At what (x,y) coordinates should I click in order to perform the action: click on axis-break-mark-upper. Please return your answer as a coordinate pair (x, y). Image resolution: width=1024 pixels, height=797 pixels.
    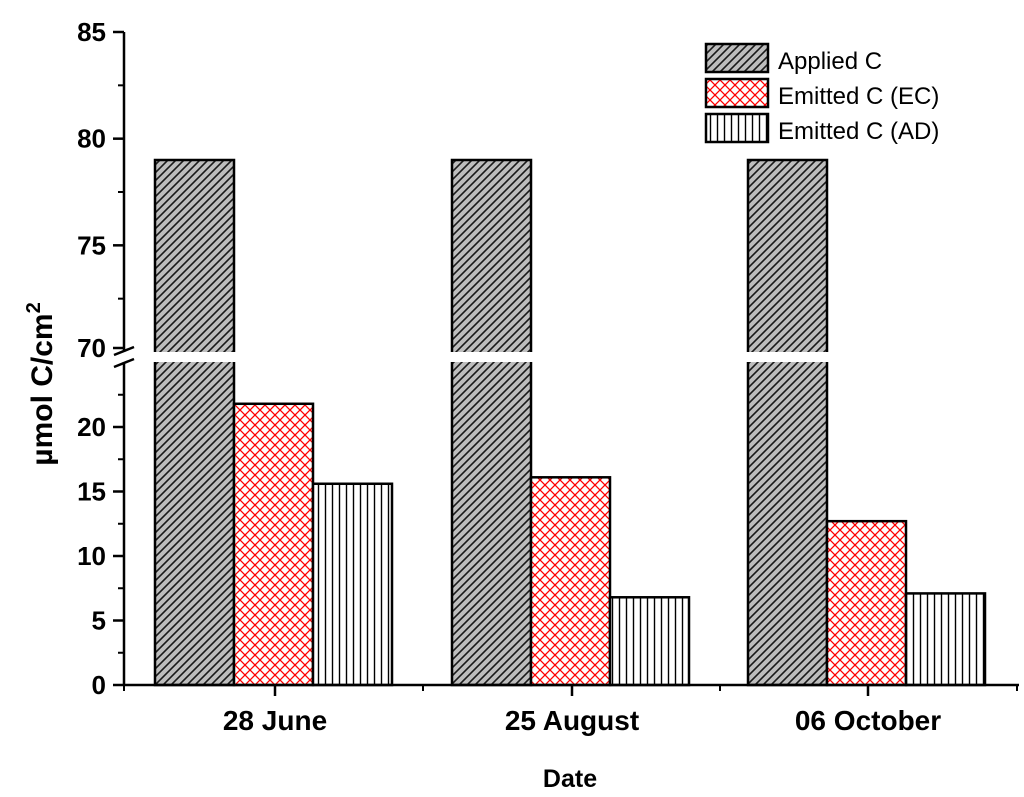
    Looking at the image, I should click on (124, 351).